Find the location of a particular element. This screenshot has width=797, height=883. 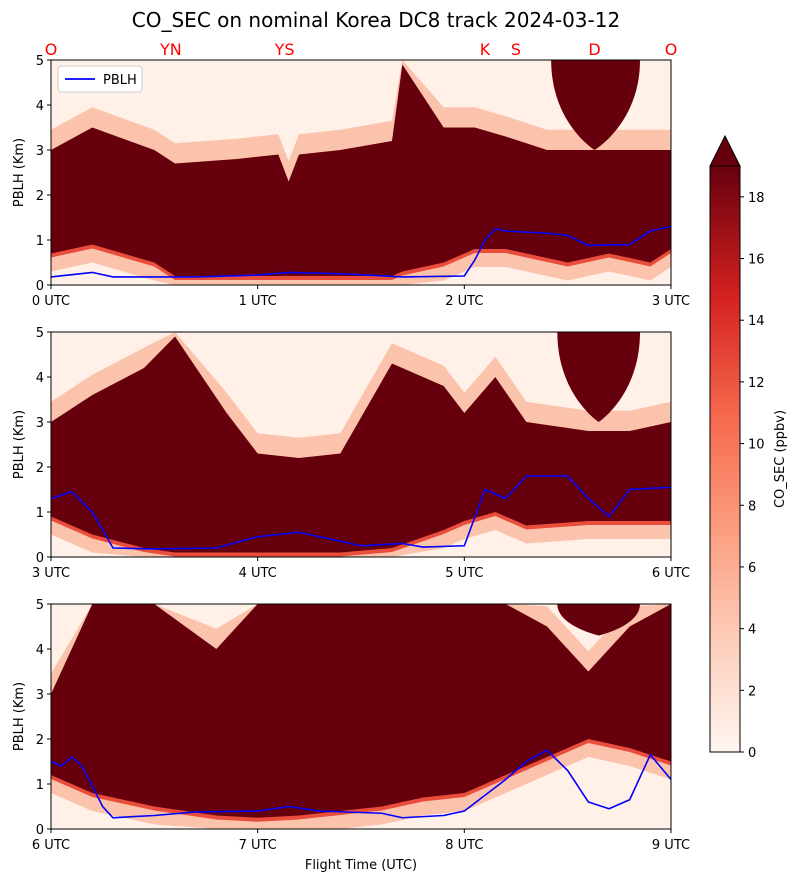

legend-box is located at coordinates (100, 79).